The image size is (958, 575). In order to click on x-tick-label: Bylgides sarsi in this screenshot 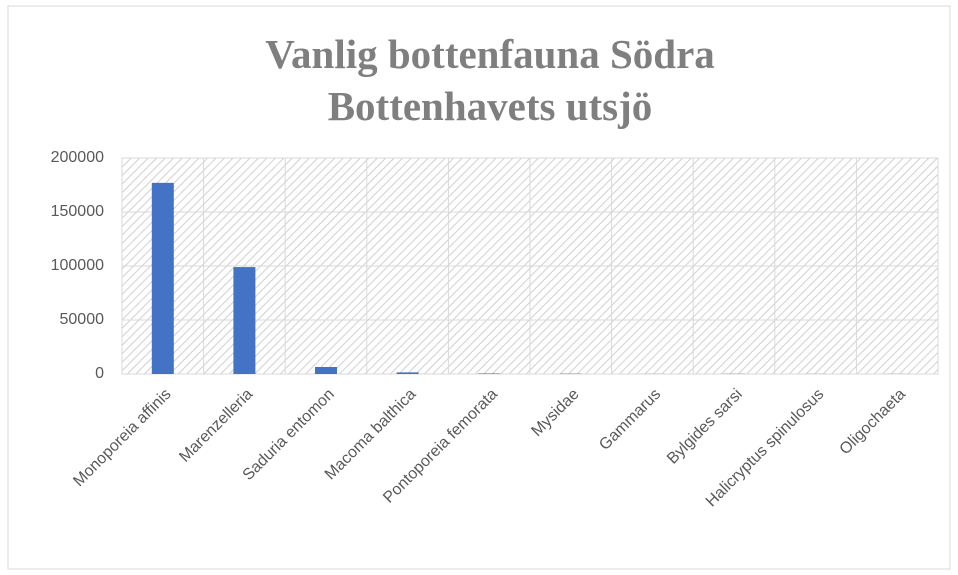, I will do `click(705, 427)`.